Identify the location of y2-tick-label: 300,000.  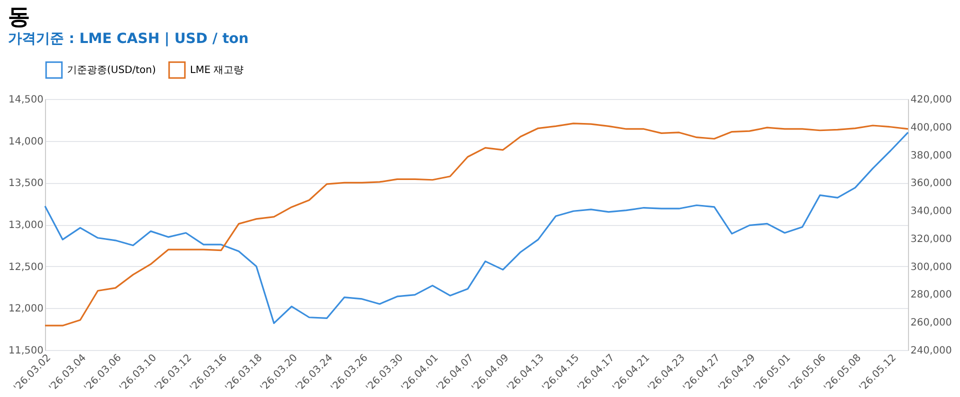
(931, 267).